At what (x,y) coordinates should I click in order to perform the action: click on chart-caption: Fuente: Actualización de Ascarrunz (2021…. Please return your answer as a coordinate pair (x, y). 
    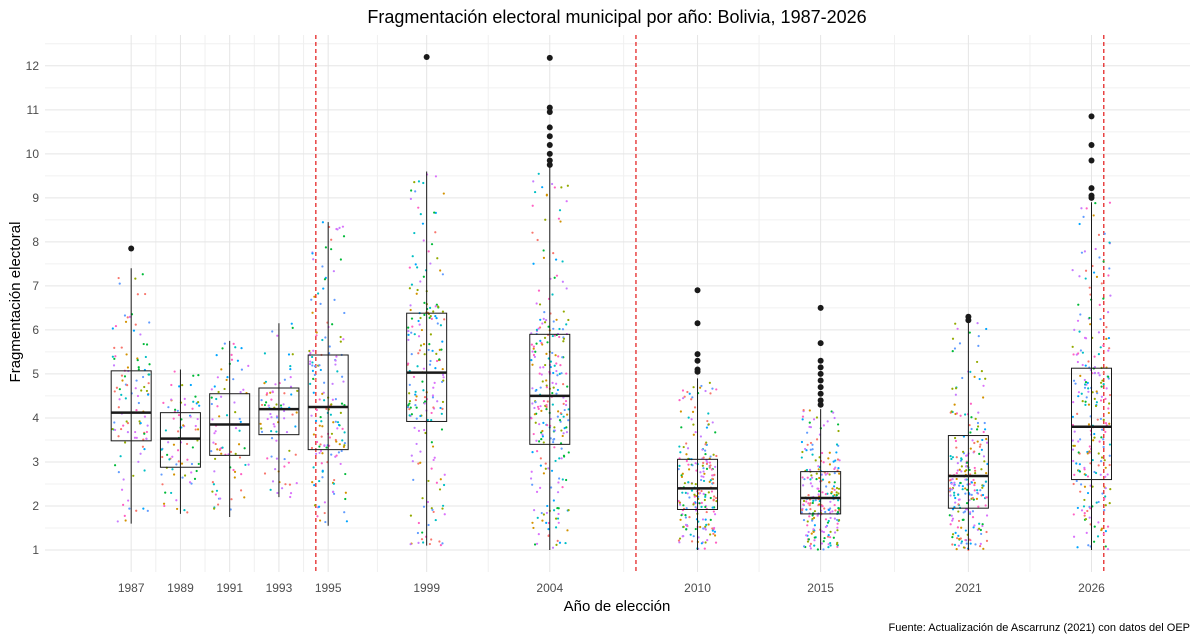
    Looking at the image, I should click on (1039, 628).